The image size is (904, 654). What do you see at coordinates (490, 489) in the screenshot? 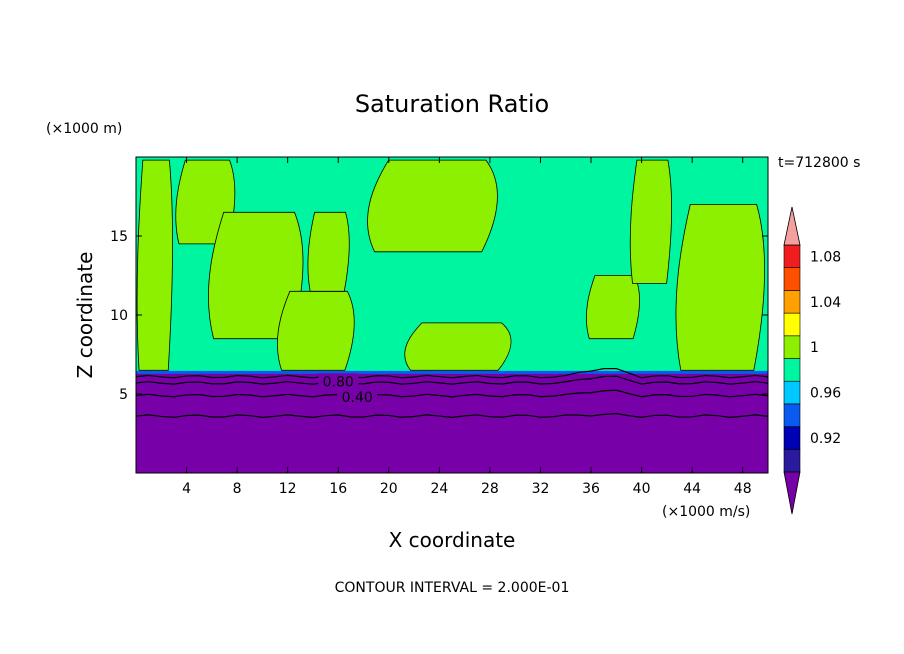
I see `x-tick-label: 28` at bounding box center [490, 489].